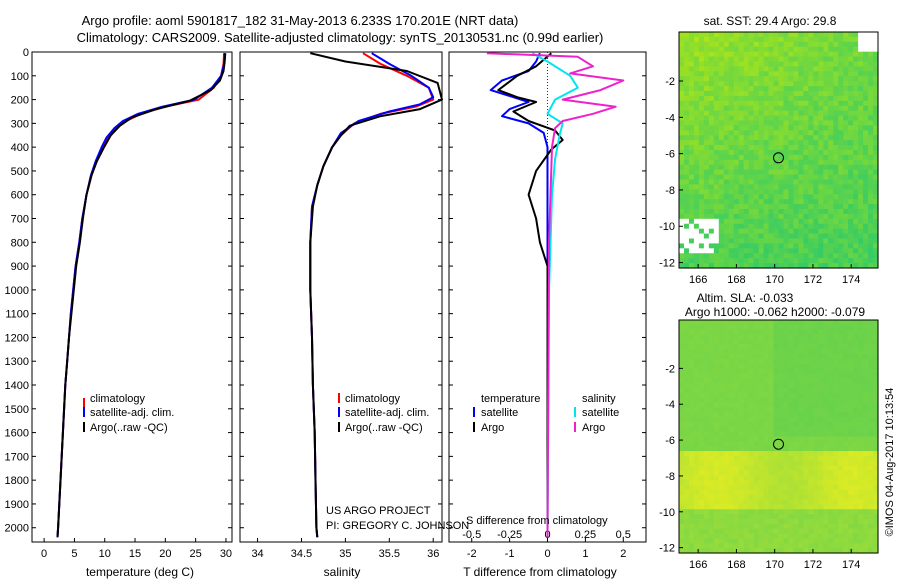 This screenshot has height=580, width=900. What do you see at coordinates (20, 196) in the screenshot?
I see `depth-tick-label: 600` at bounding box center [20, 196].